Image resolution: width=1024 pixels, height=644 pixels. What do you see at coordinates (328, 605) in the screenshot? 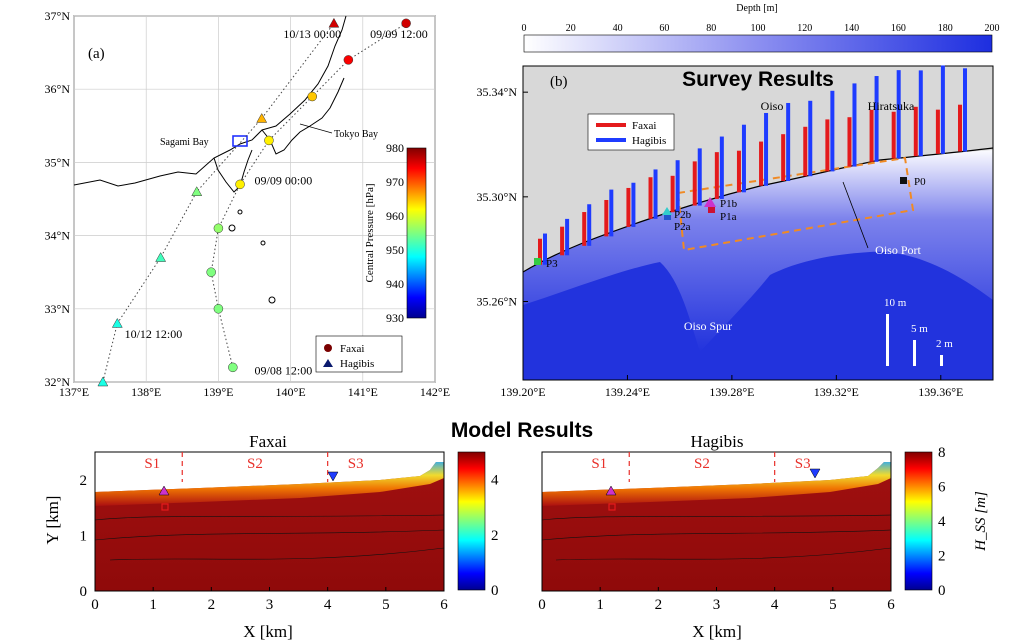
I see `x-tick-label: 4` at bounding box center [328, 605].